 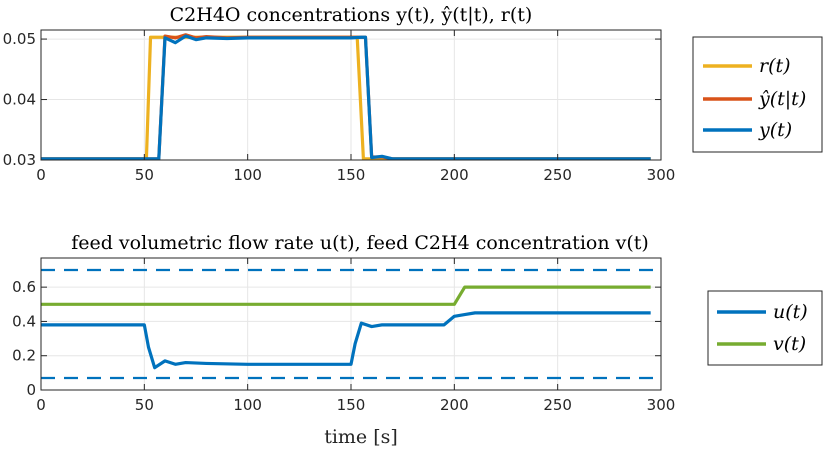 I want to click on flow-x-tick-label: 50, so click(x=144, y=405).